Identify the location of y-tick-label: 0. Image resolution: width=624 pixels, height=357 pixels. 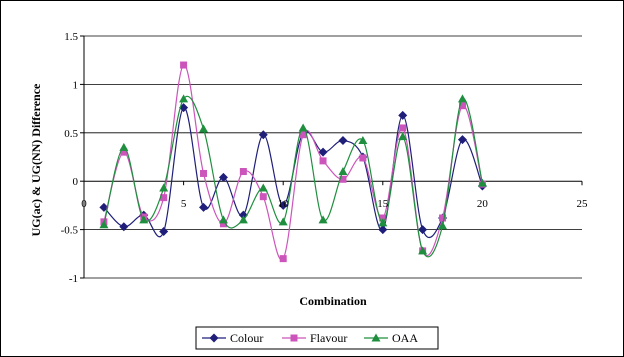
(76, 182).